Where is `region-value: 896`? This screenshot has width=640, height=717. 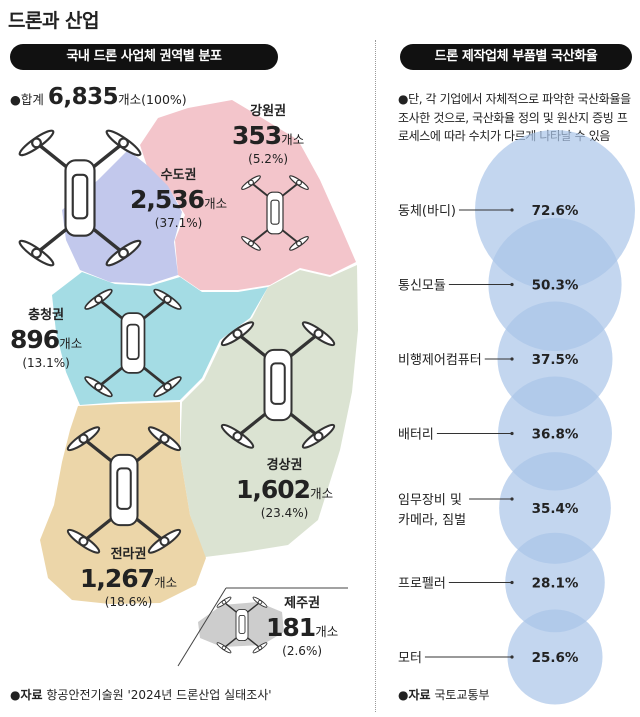 region-value: 896 is located at coordinates (35, 340).